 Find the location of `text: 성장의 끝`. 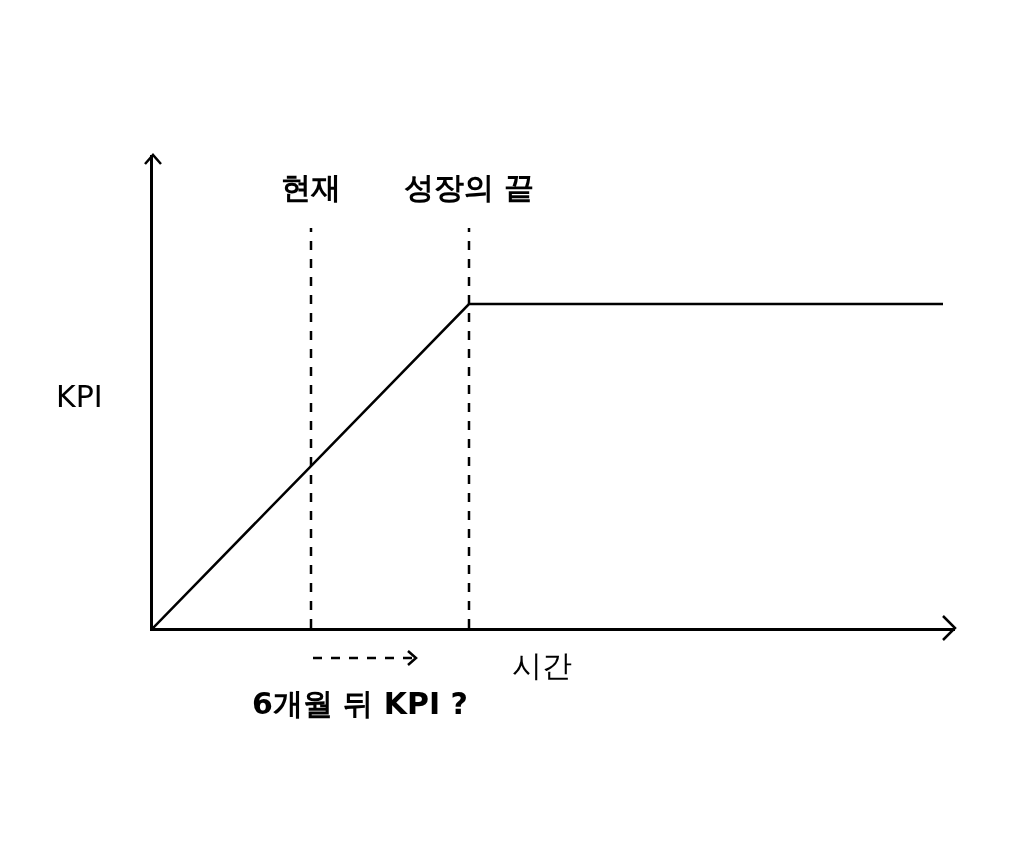

text: 성장의 끝 is located at coordinates (469, 187).